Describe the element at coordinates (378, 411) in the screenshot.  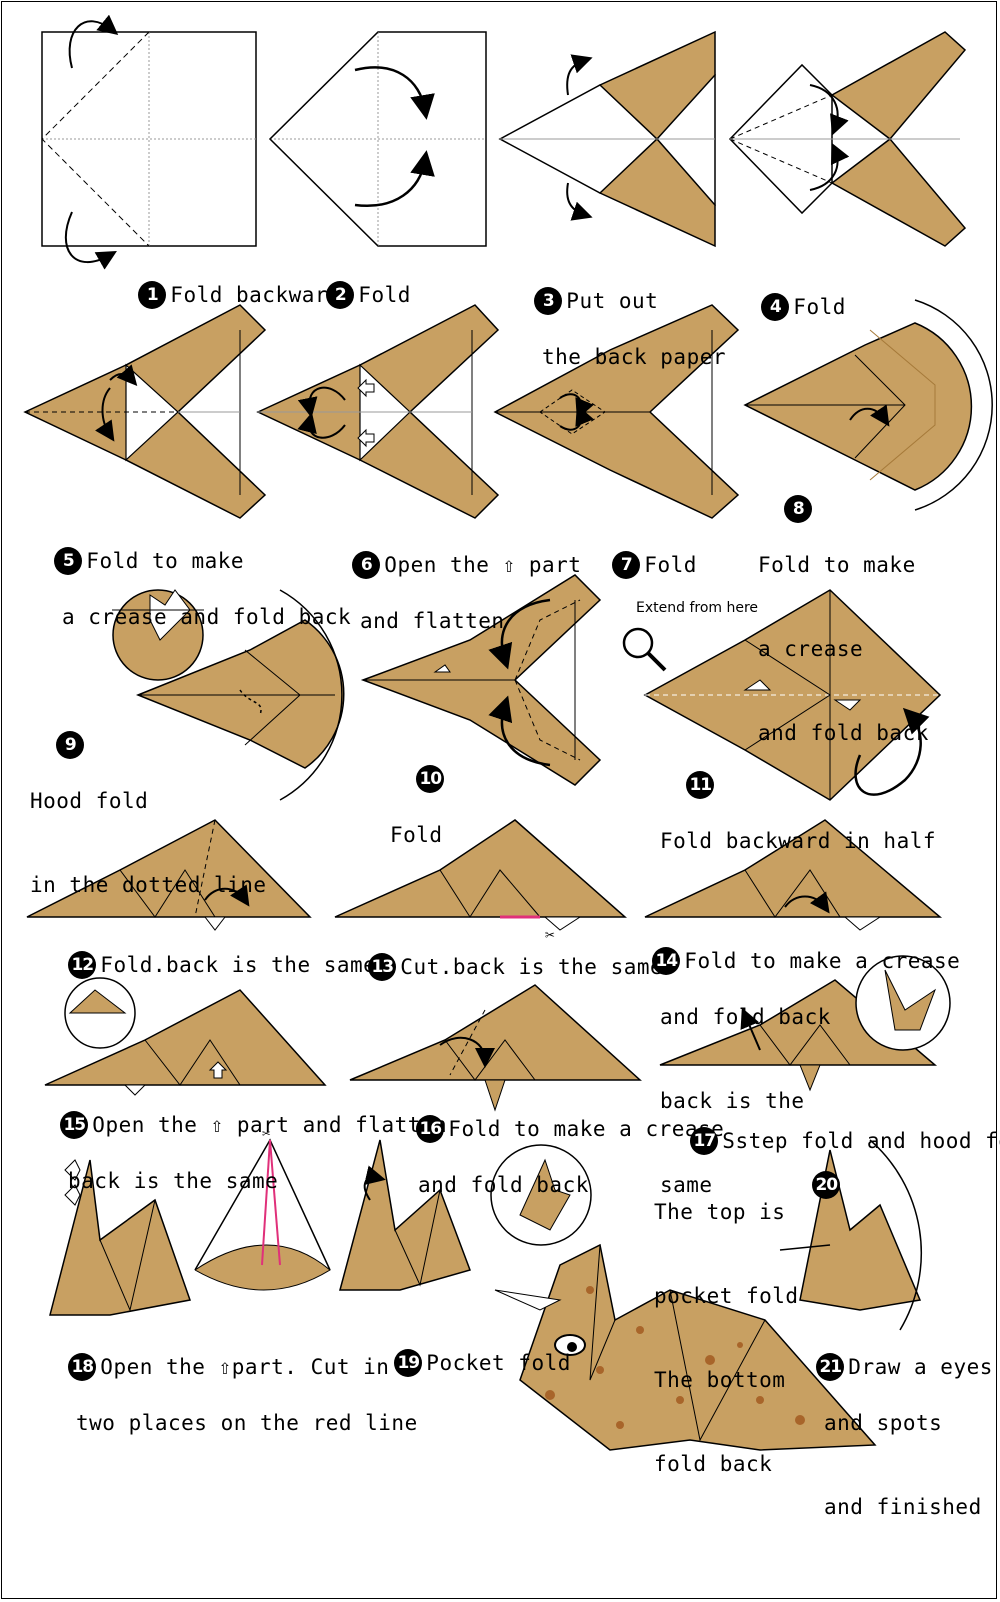
I see `step6-diagram` at that location.